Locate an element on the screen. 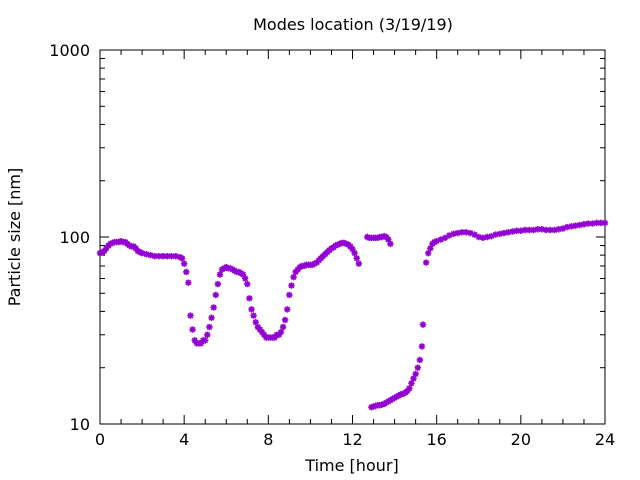 Image resolution: width=640 pixels, height=480 pixels. x-tick-label: 16 is located at coordinates (436, 439).